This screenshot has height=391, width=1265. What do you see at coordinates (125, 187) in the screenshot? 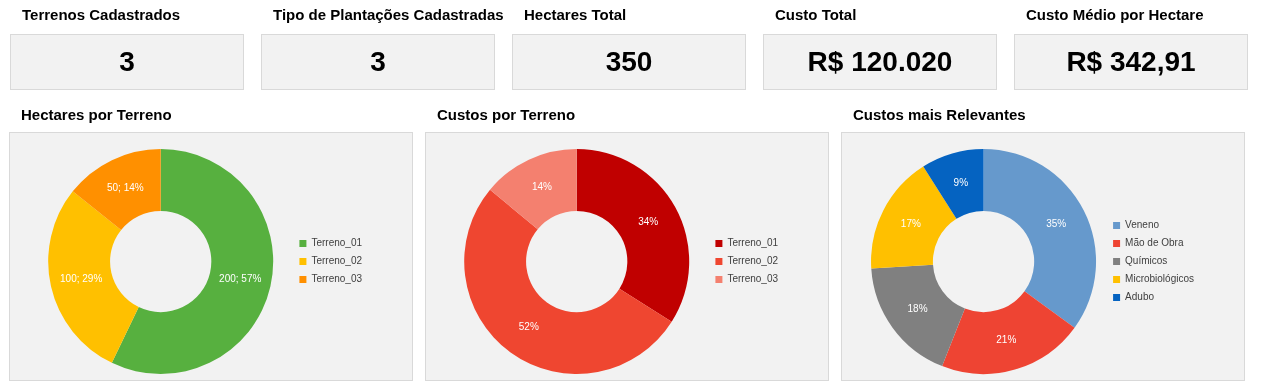
I see `data-label: 50; 14%` at bounding box center [125, 187].